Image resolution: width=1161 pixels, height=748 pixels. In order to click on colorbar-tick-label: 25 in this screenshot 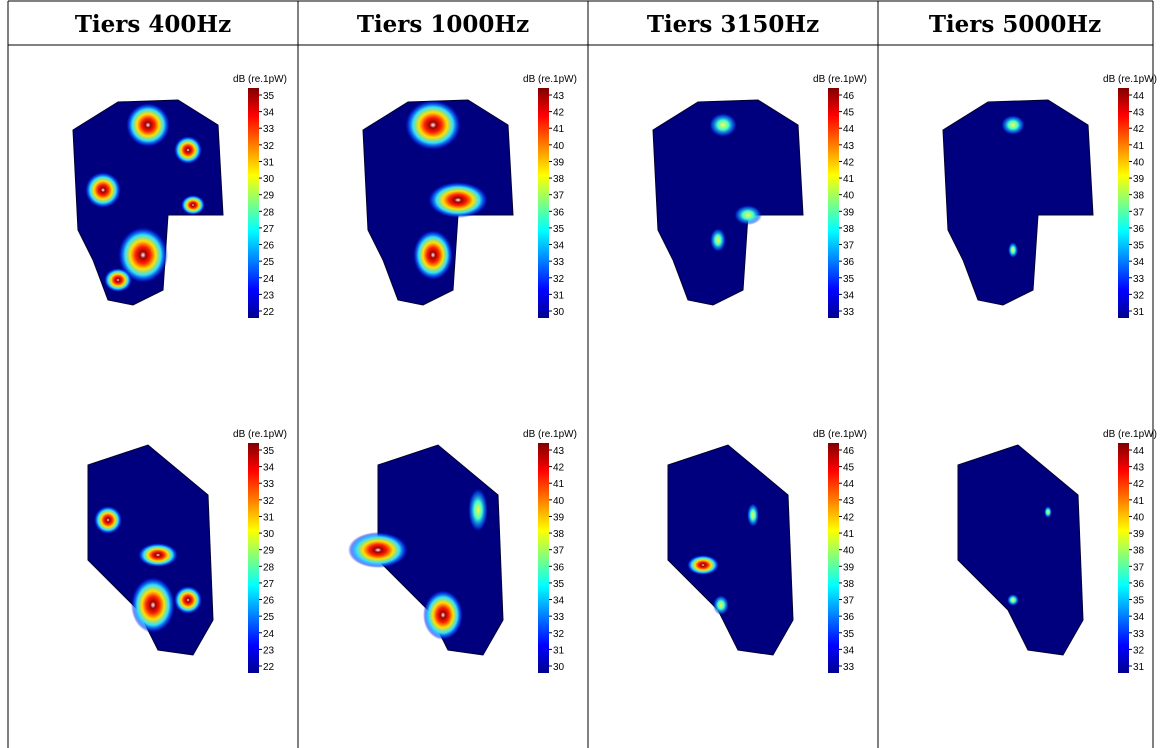, I will do `click(269, 617)`.